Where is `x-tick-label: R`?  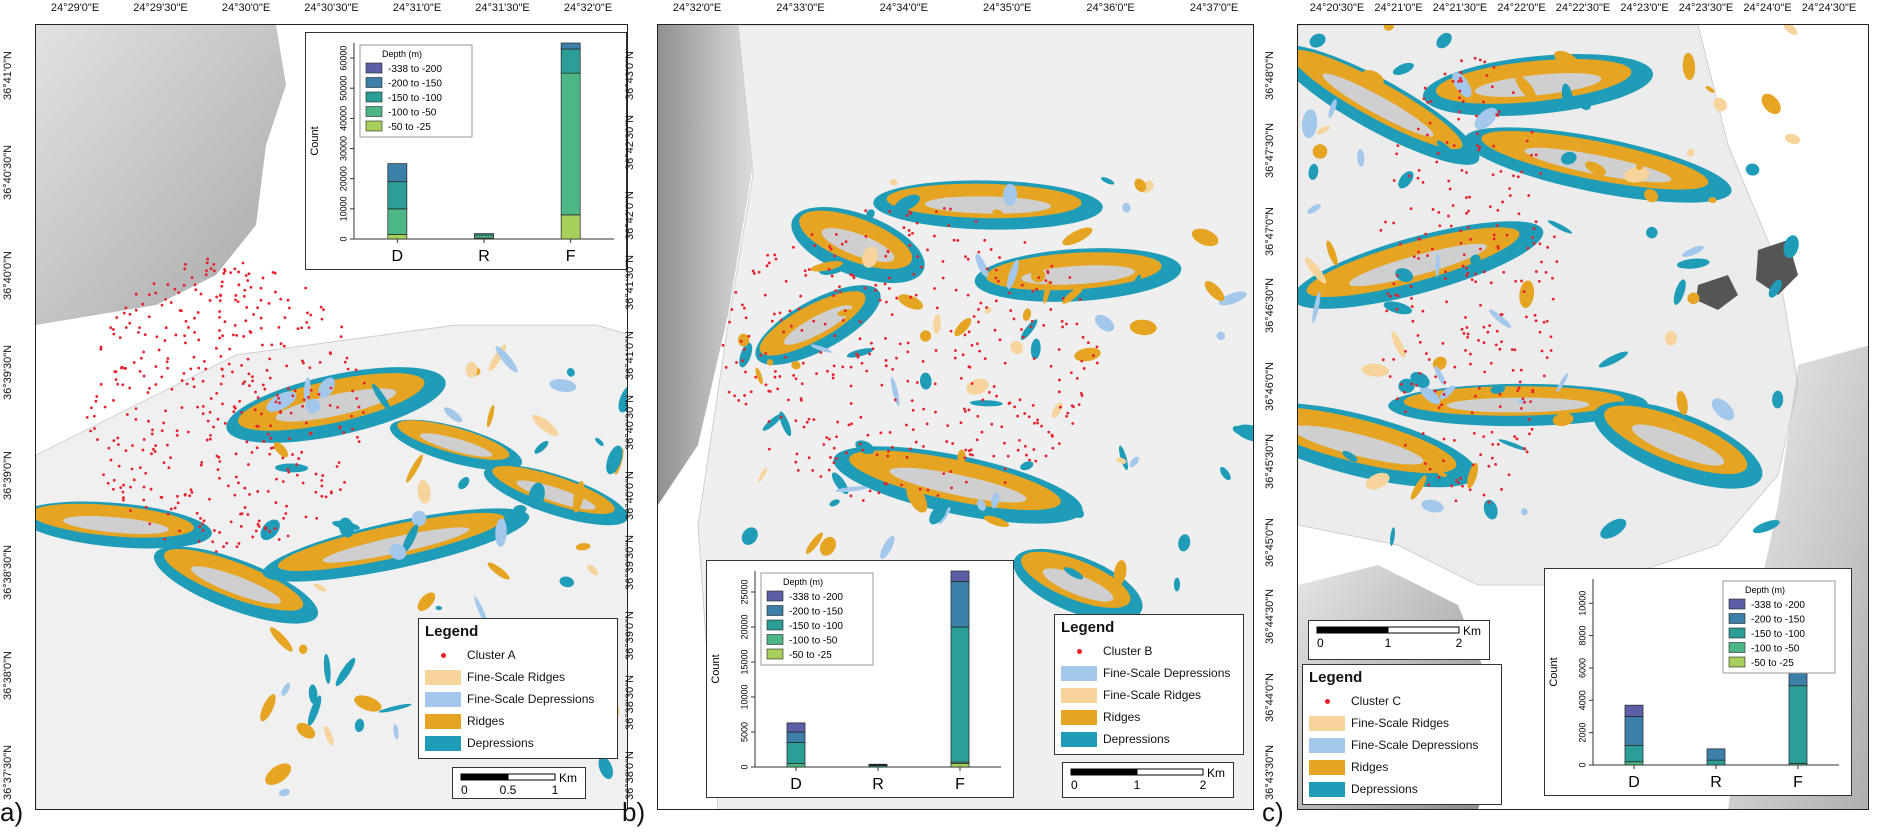
x-tick-label: R is located at coordinates (1716, 782).